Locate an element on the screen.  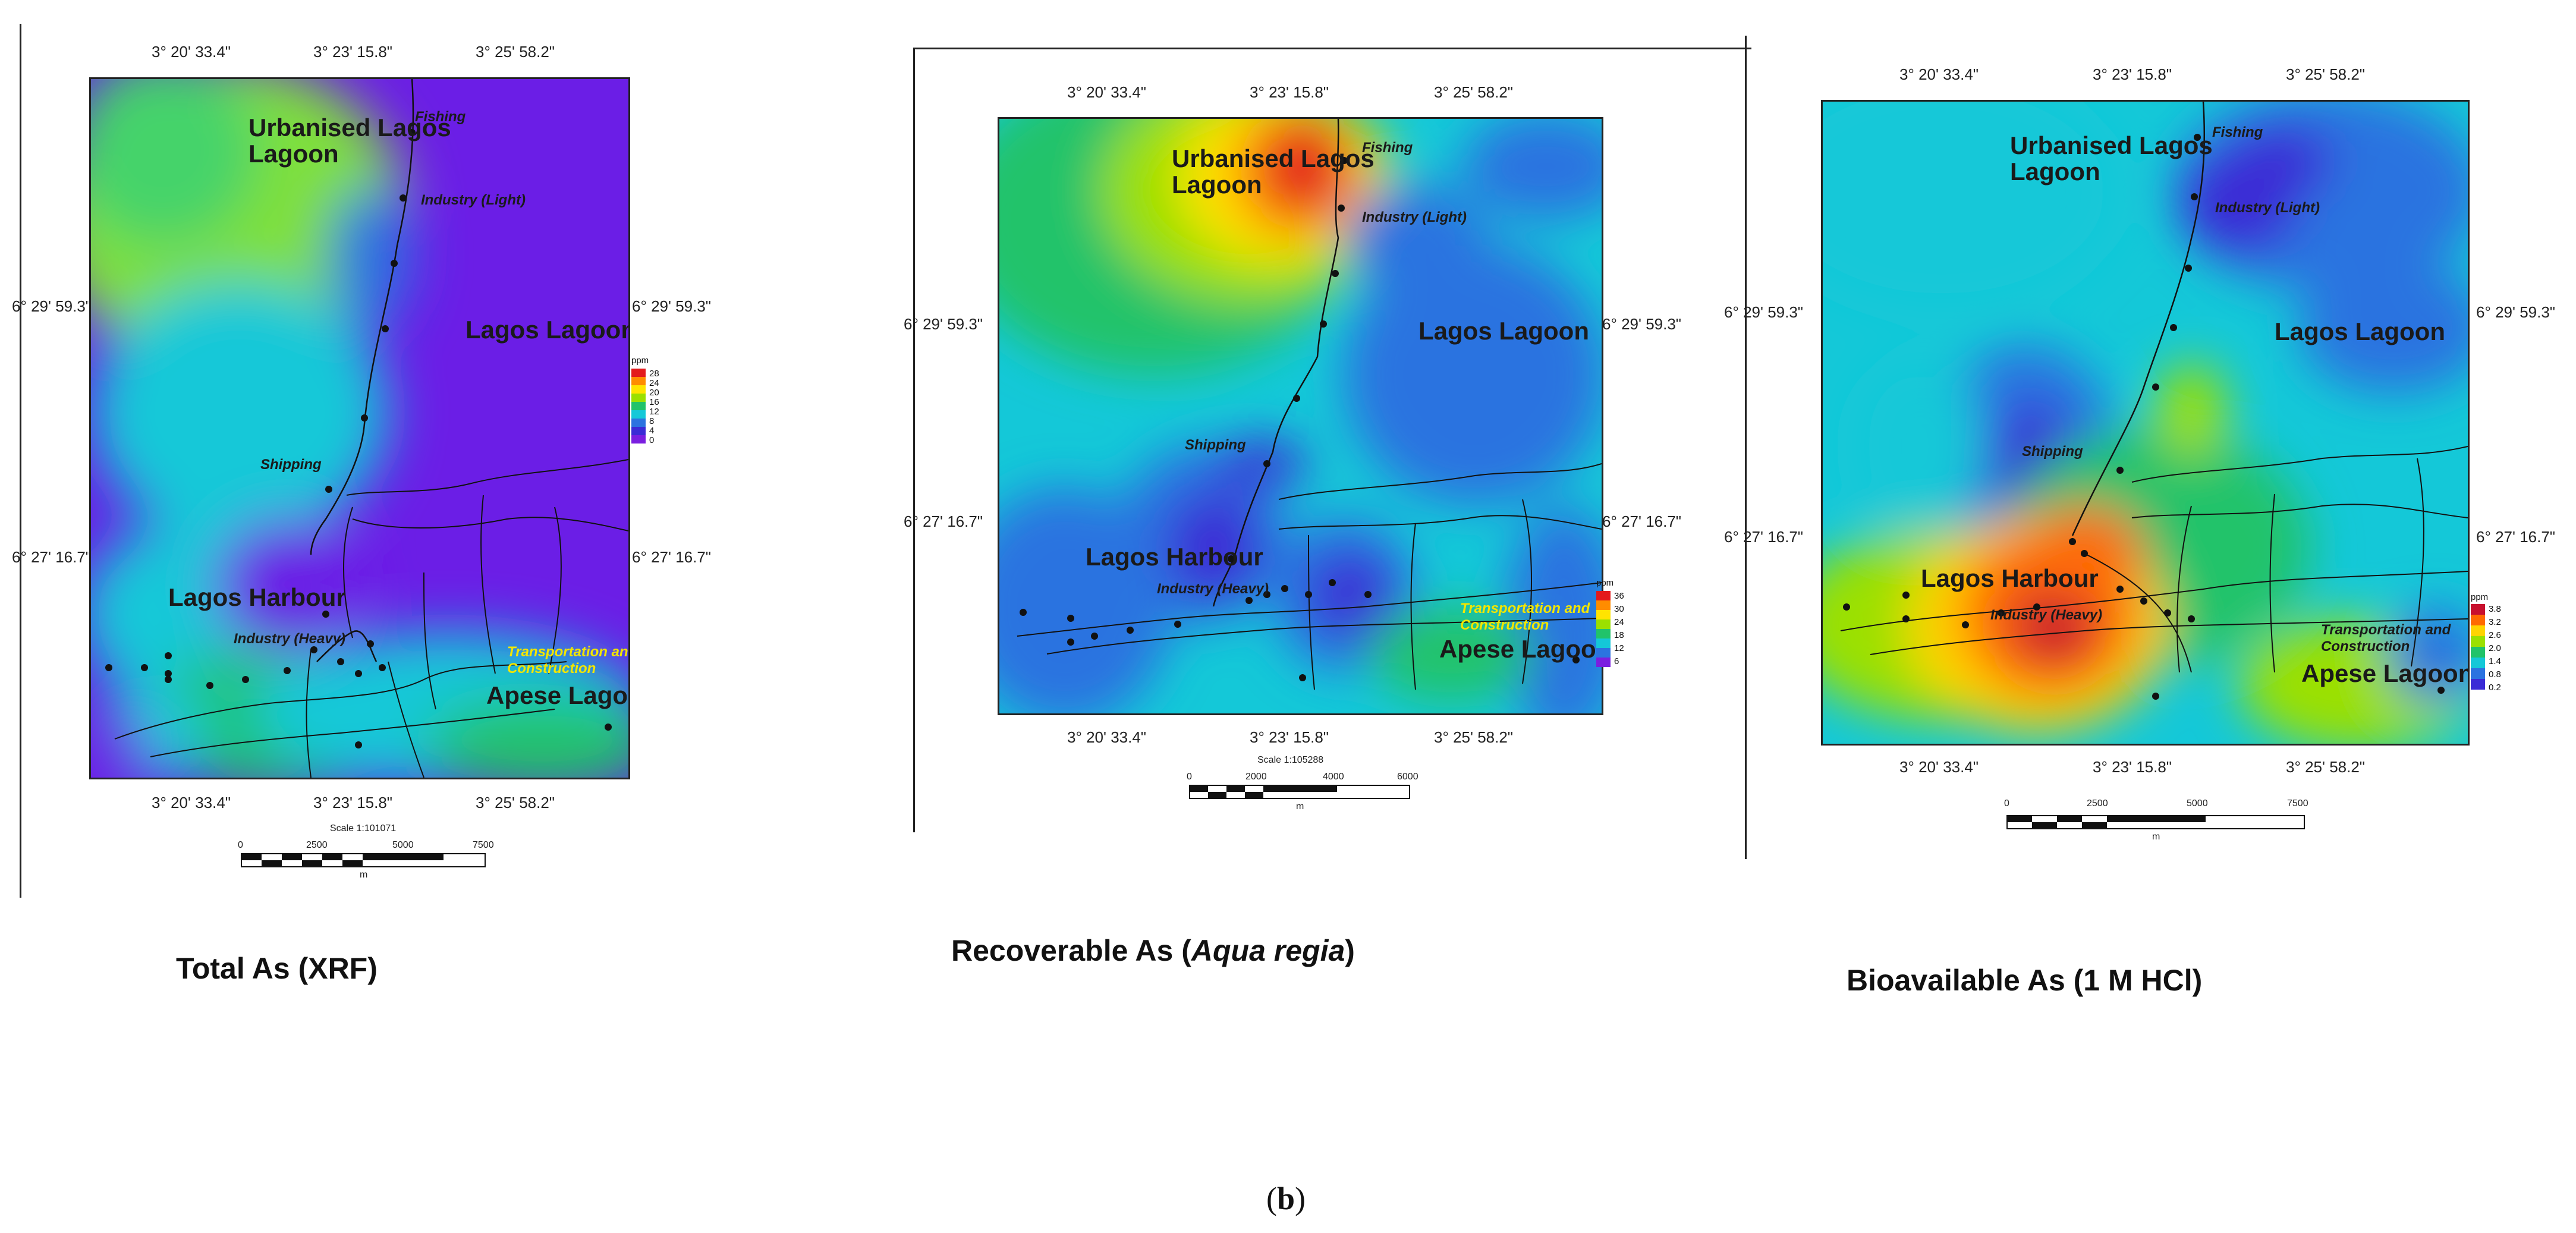
legend-unit-label: ppm is located at coordinates (640, 361).